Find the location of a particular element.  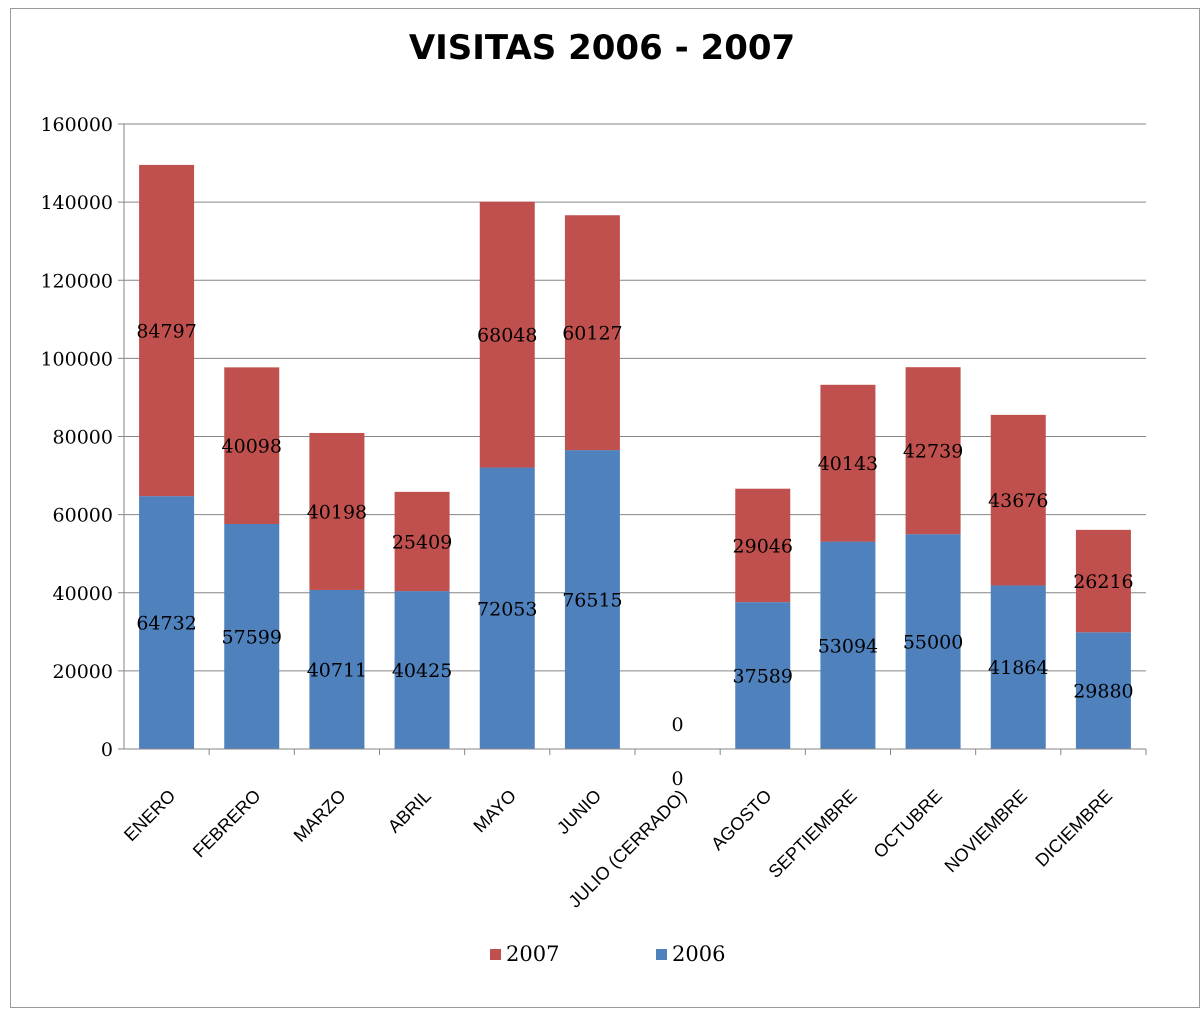

data-label-2007: 60127 is located at coordinates (592, 334).